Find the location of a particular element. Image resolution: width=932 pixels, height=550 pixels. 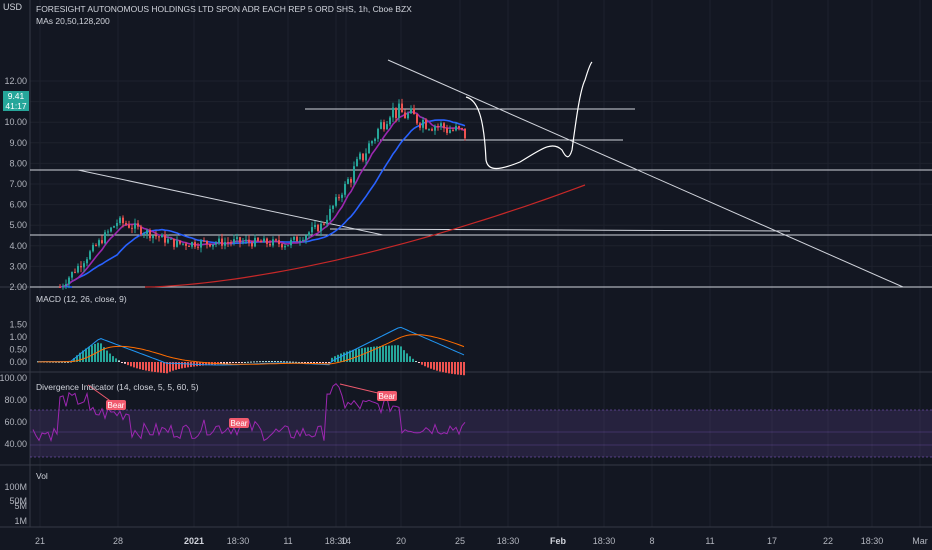

macd-y-axis: 1.50 1.00 0.50 0.00 is located at coordinates (18, 344).